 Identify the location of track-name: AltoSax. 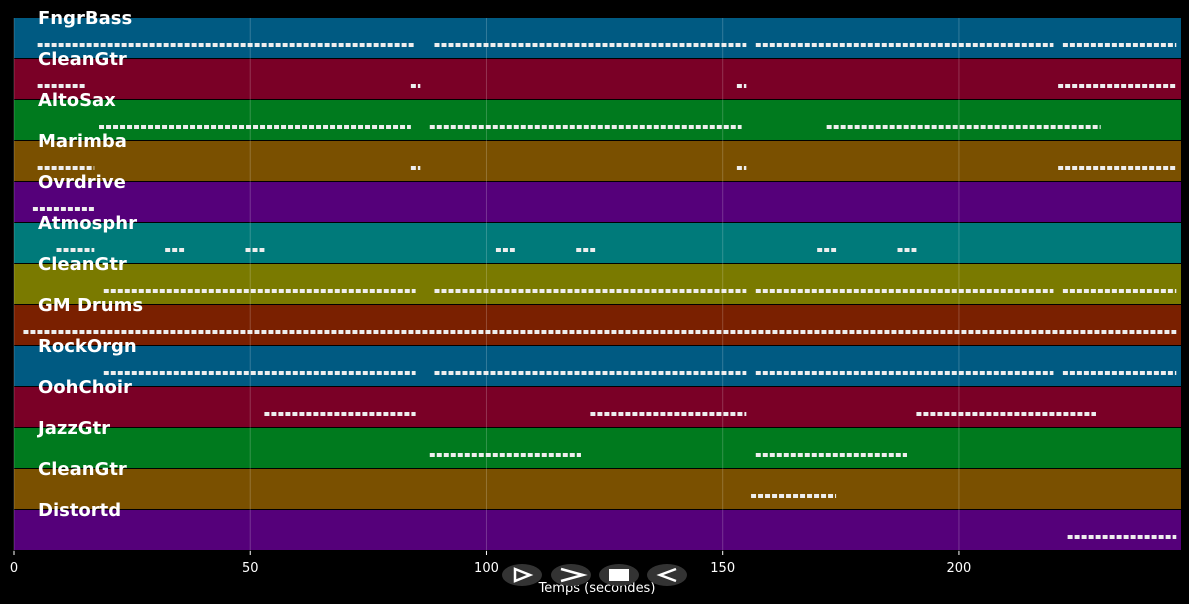
(77, 100).